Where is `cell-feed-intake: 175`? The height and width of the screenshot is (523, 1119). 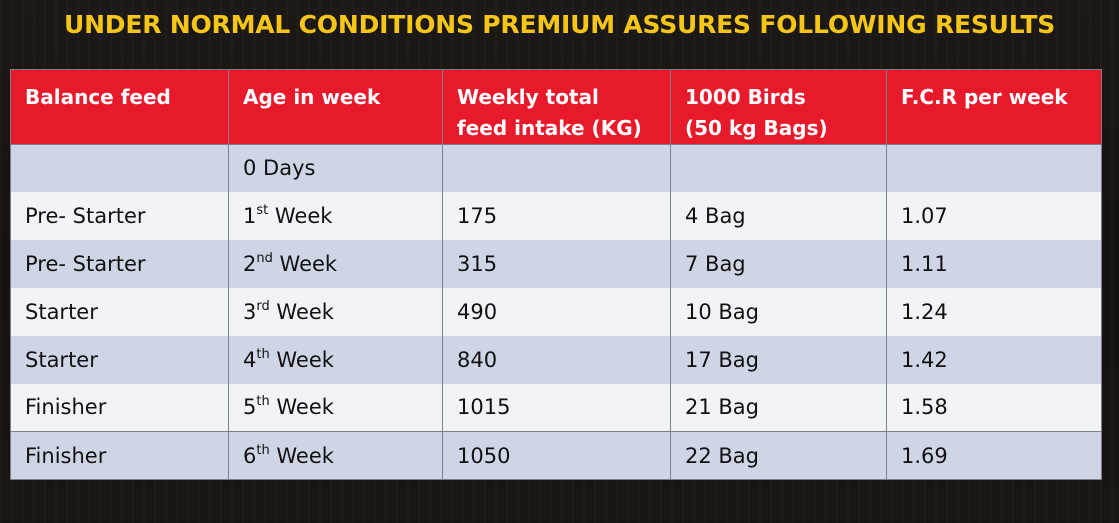 cell-feed-intake: 175 is located at coordinates (556, 215).